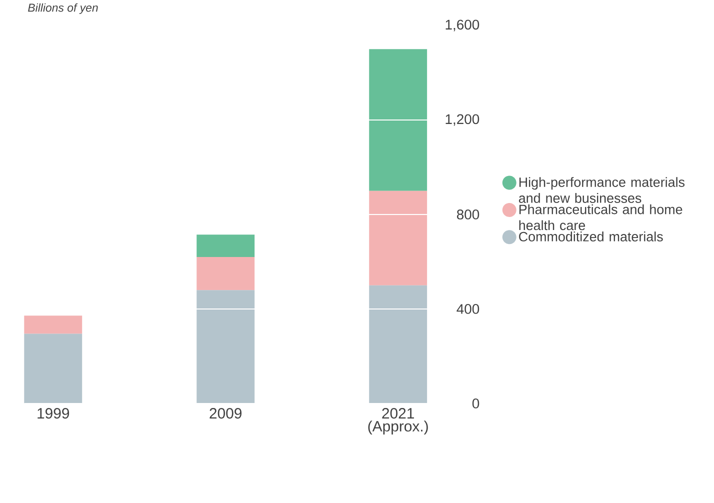 The image size is (714, 503). I want to click on y-tick-label: 800, so click(468, 215).